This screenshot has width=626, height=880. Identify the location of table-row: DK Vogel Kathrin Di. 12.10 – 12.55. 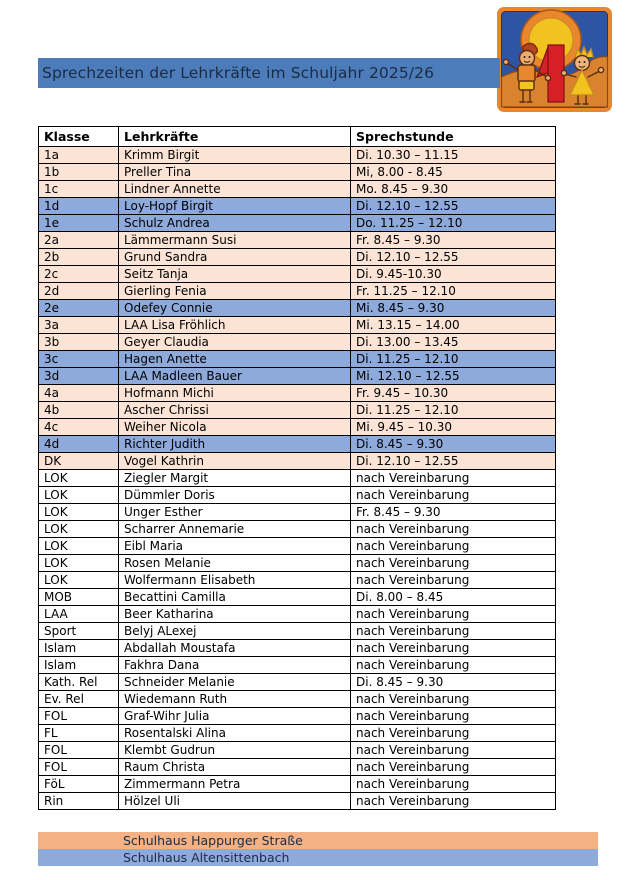
(297, 461).